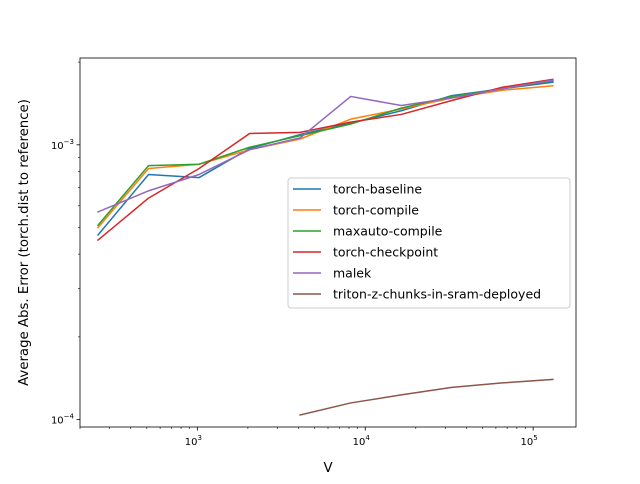  Describe the element at coordinates (63, 420) in the screenshot. I see `y-tick-label: 10⁻⁴` at that location.